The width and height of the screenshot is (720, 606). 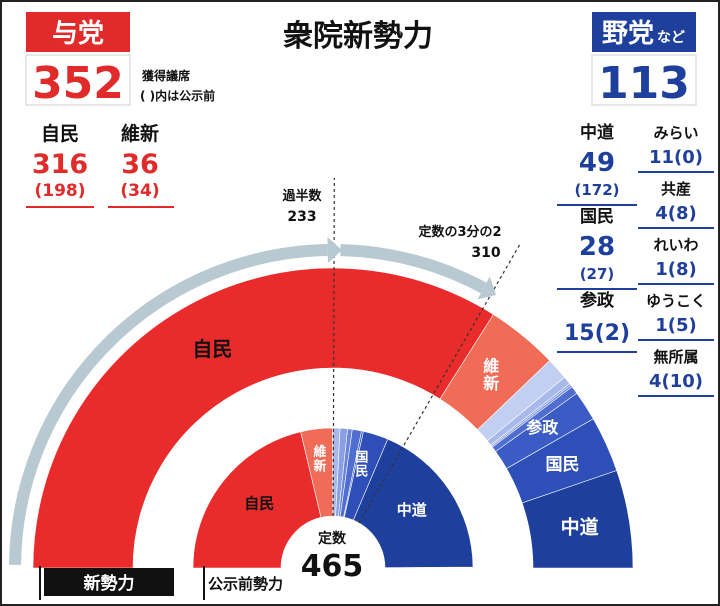 I want to click on opp-party-6-seats-prev: 1(5), so click(x=676, y=325).